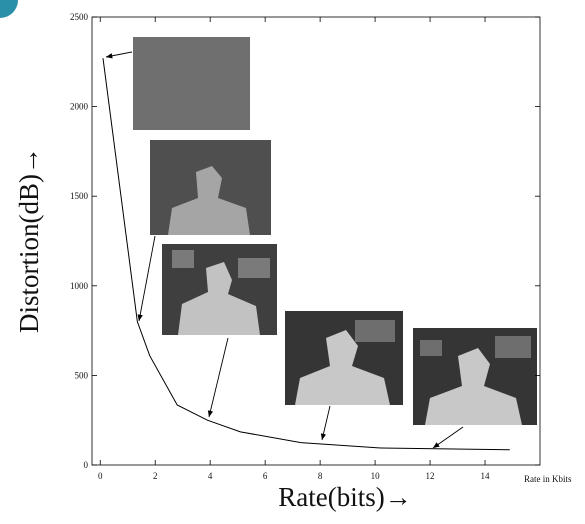 The image size is (585, 524). Describe the element at coordinates (344, 497) in the screenshot. I see `x-axis-label: Rate(bits)→` at that location.